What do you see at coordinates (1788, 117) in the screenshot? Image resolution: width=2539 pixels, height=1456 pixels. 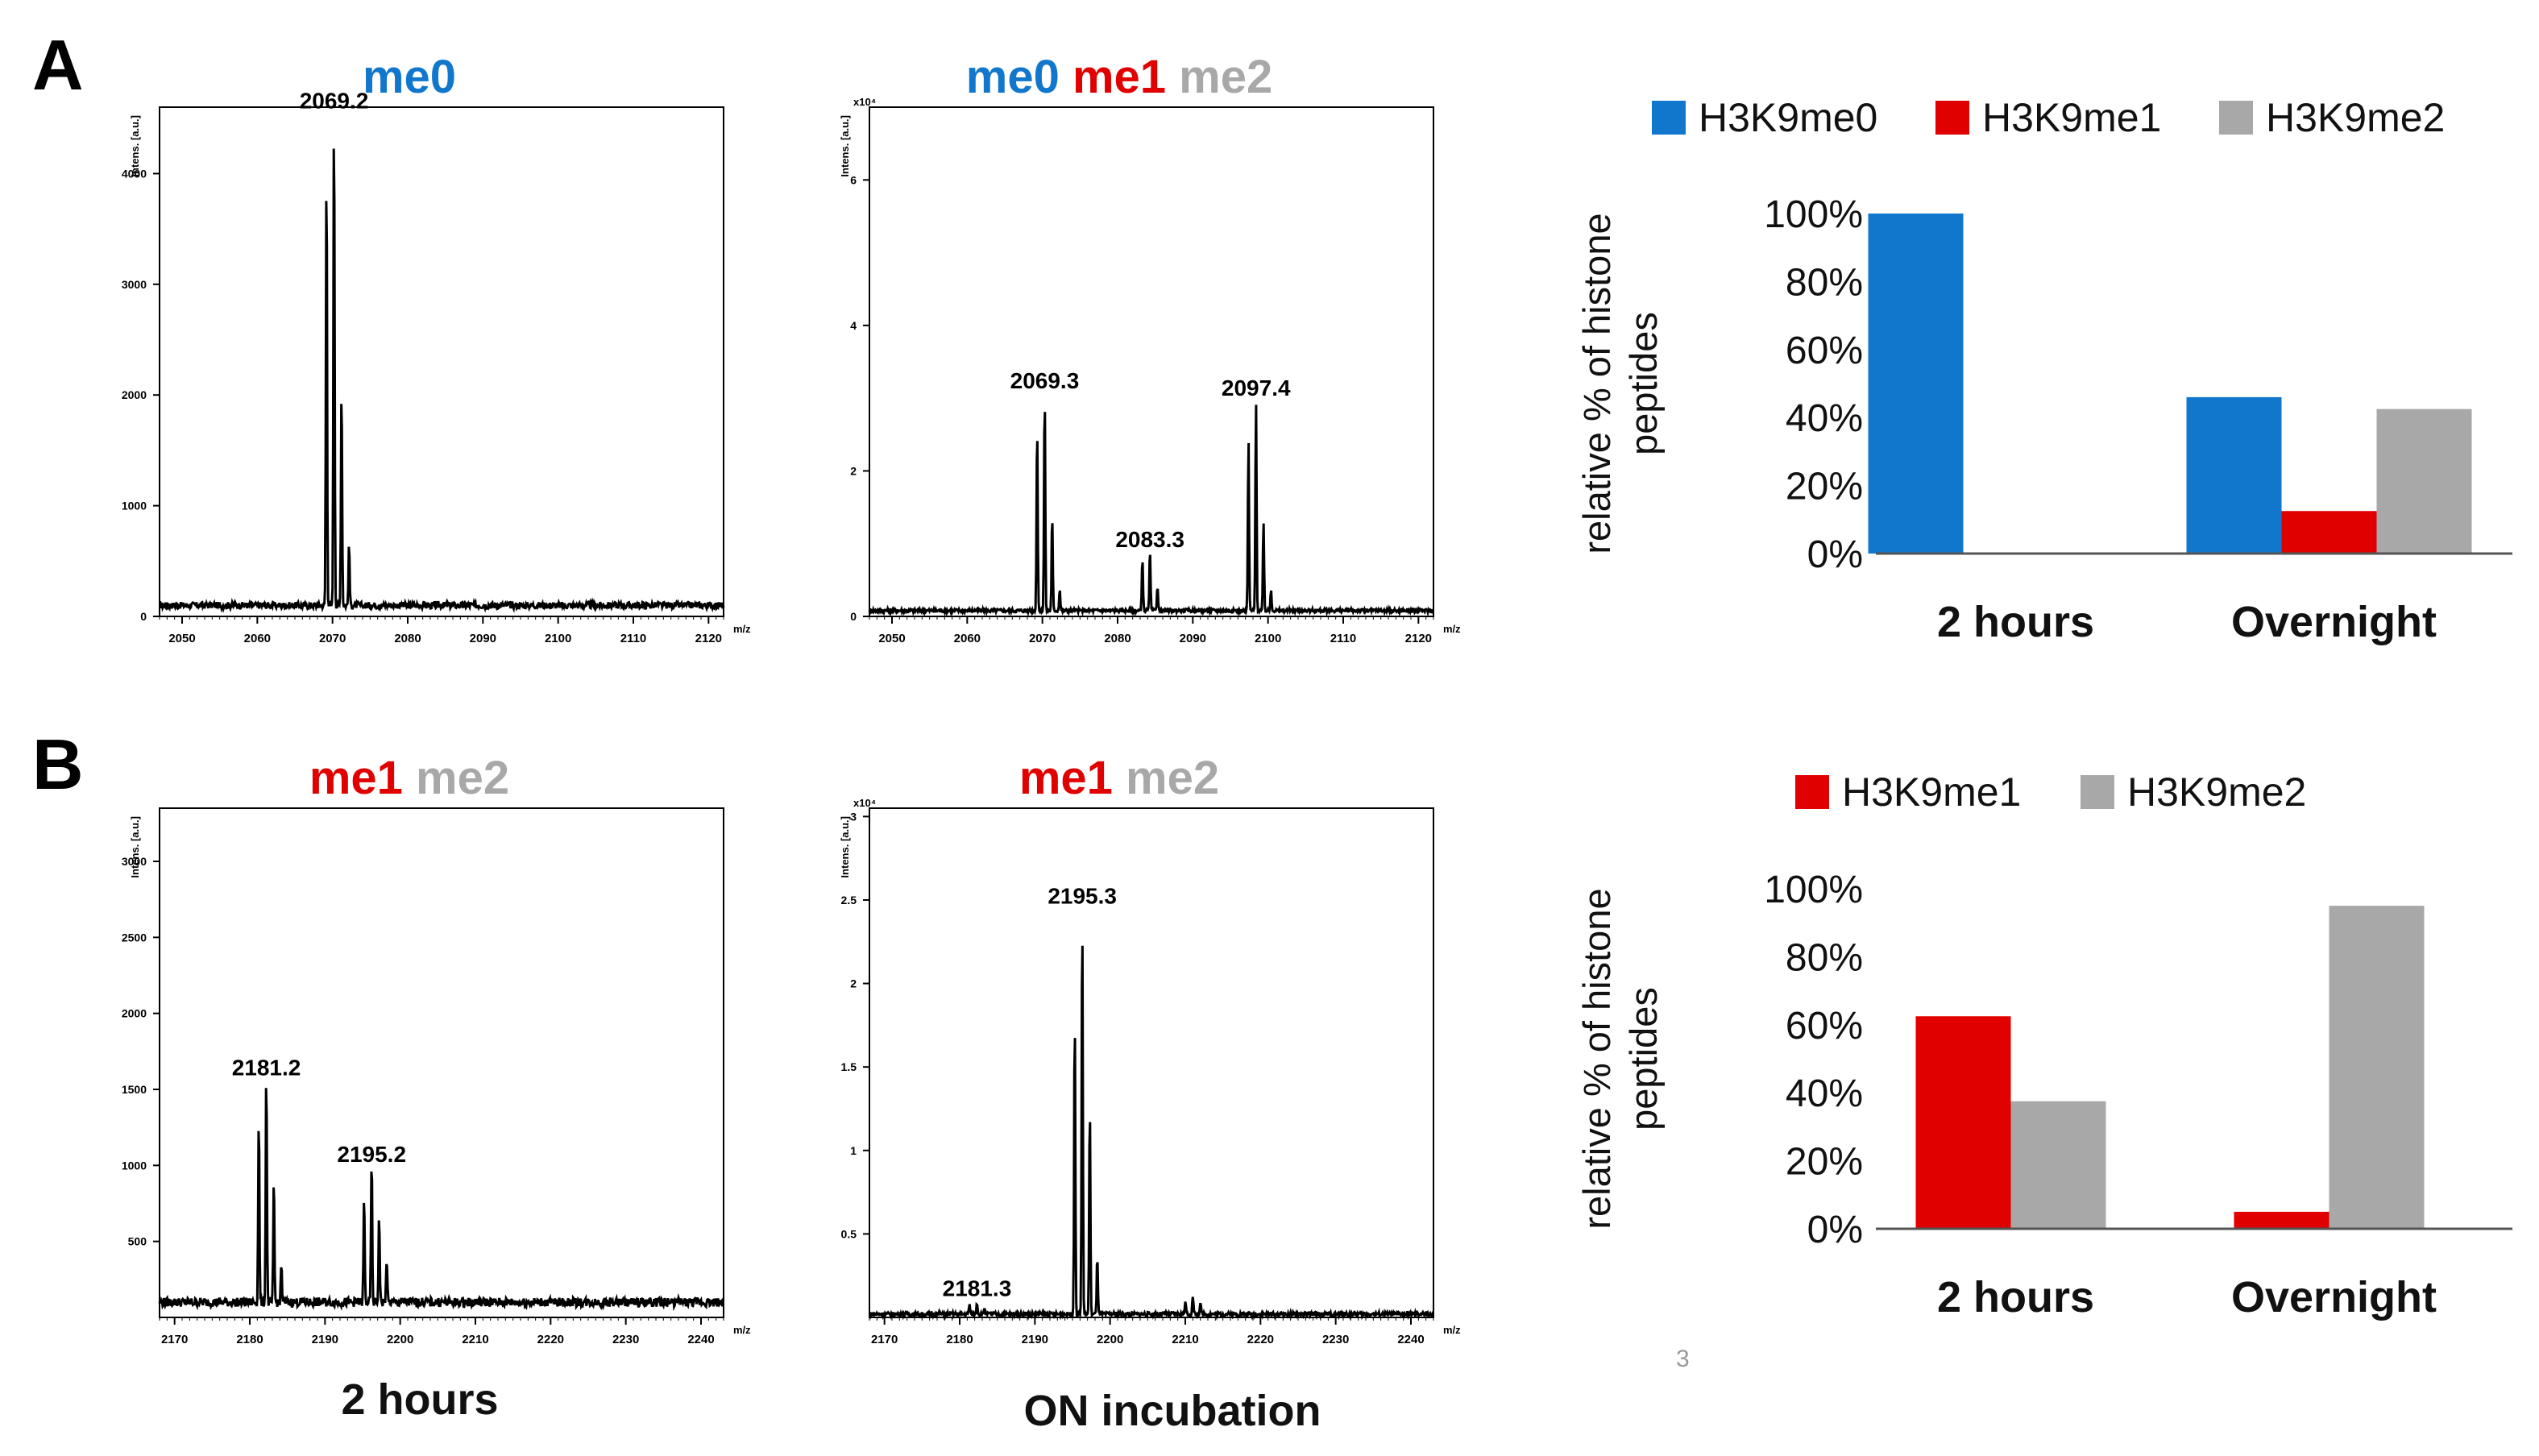 I see `legend-label-H3K9me0: H3K9me0` at bounding box center [1788, 117].